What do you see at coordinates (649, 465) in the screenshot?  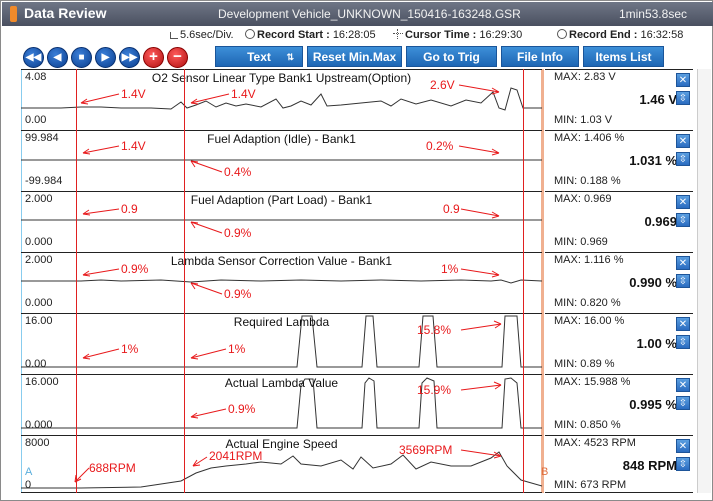 I see `stat-current: 848 RPM` at bounding box center [649, 465].